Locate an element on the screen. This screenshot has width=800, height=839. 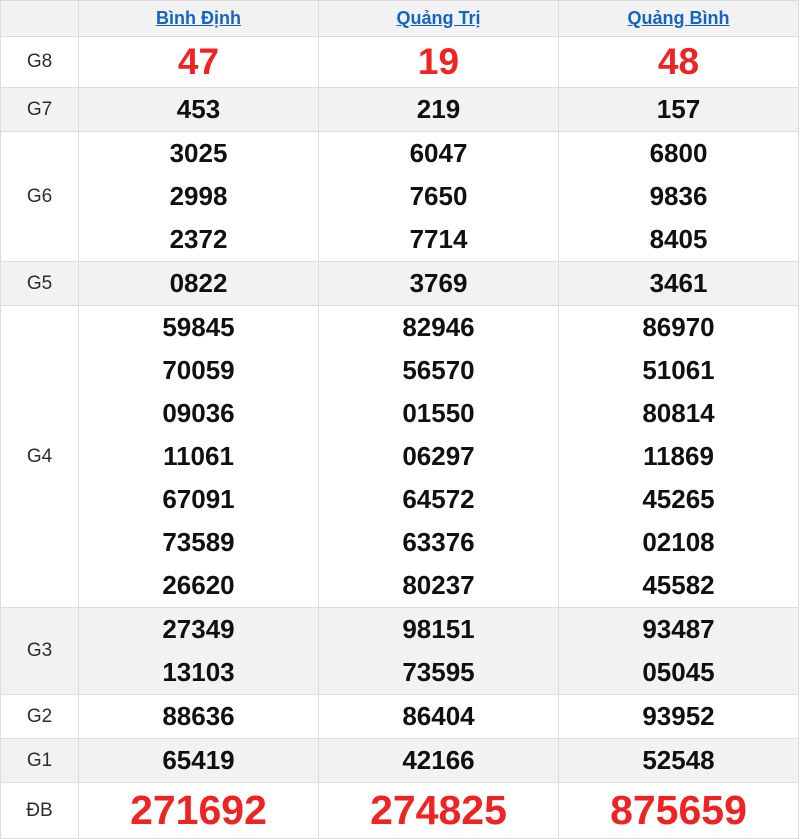
prize-number: 274825 is located at coordinates (438, 810).